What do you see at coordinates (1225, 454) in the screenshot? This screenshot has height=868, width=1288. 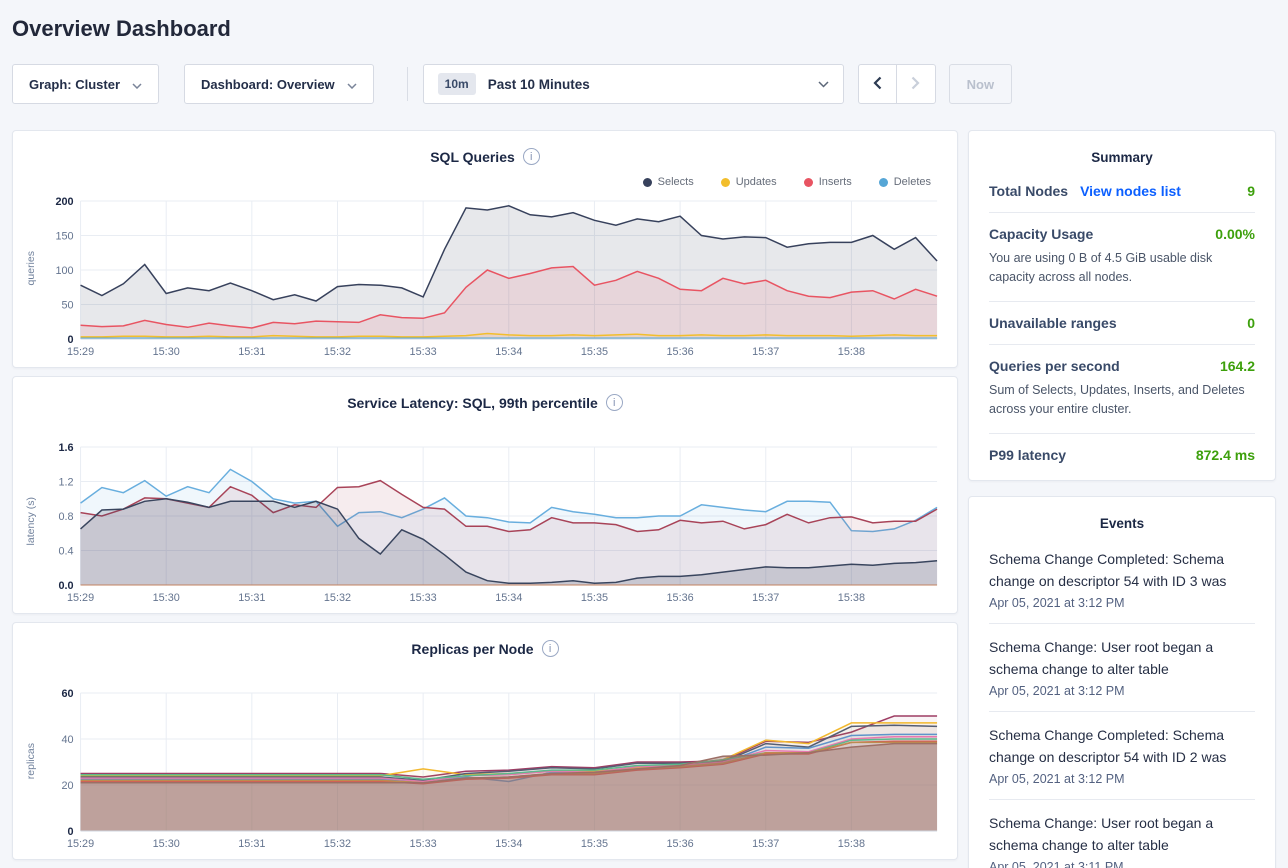 I see `p99-latency-value: 872.4 ms` at bounding box center [1225, 454].